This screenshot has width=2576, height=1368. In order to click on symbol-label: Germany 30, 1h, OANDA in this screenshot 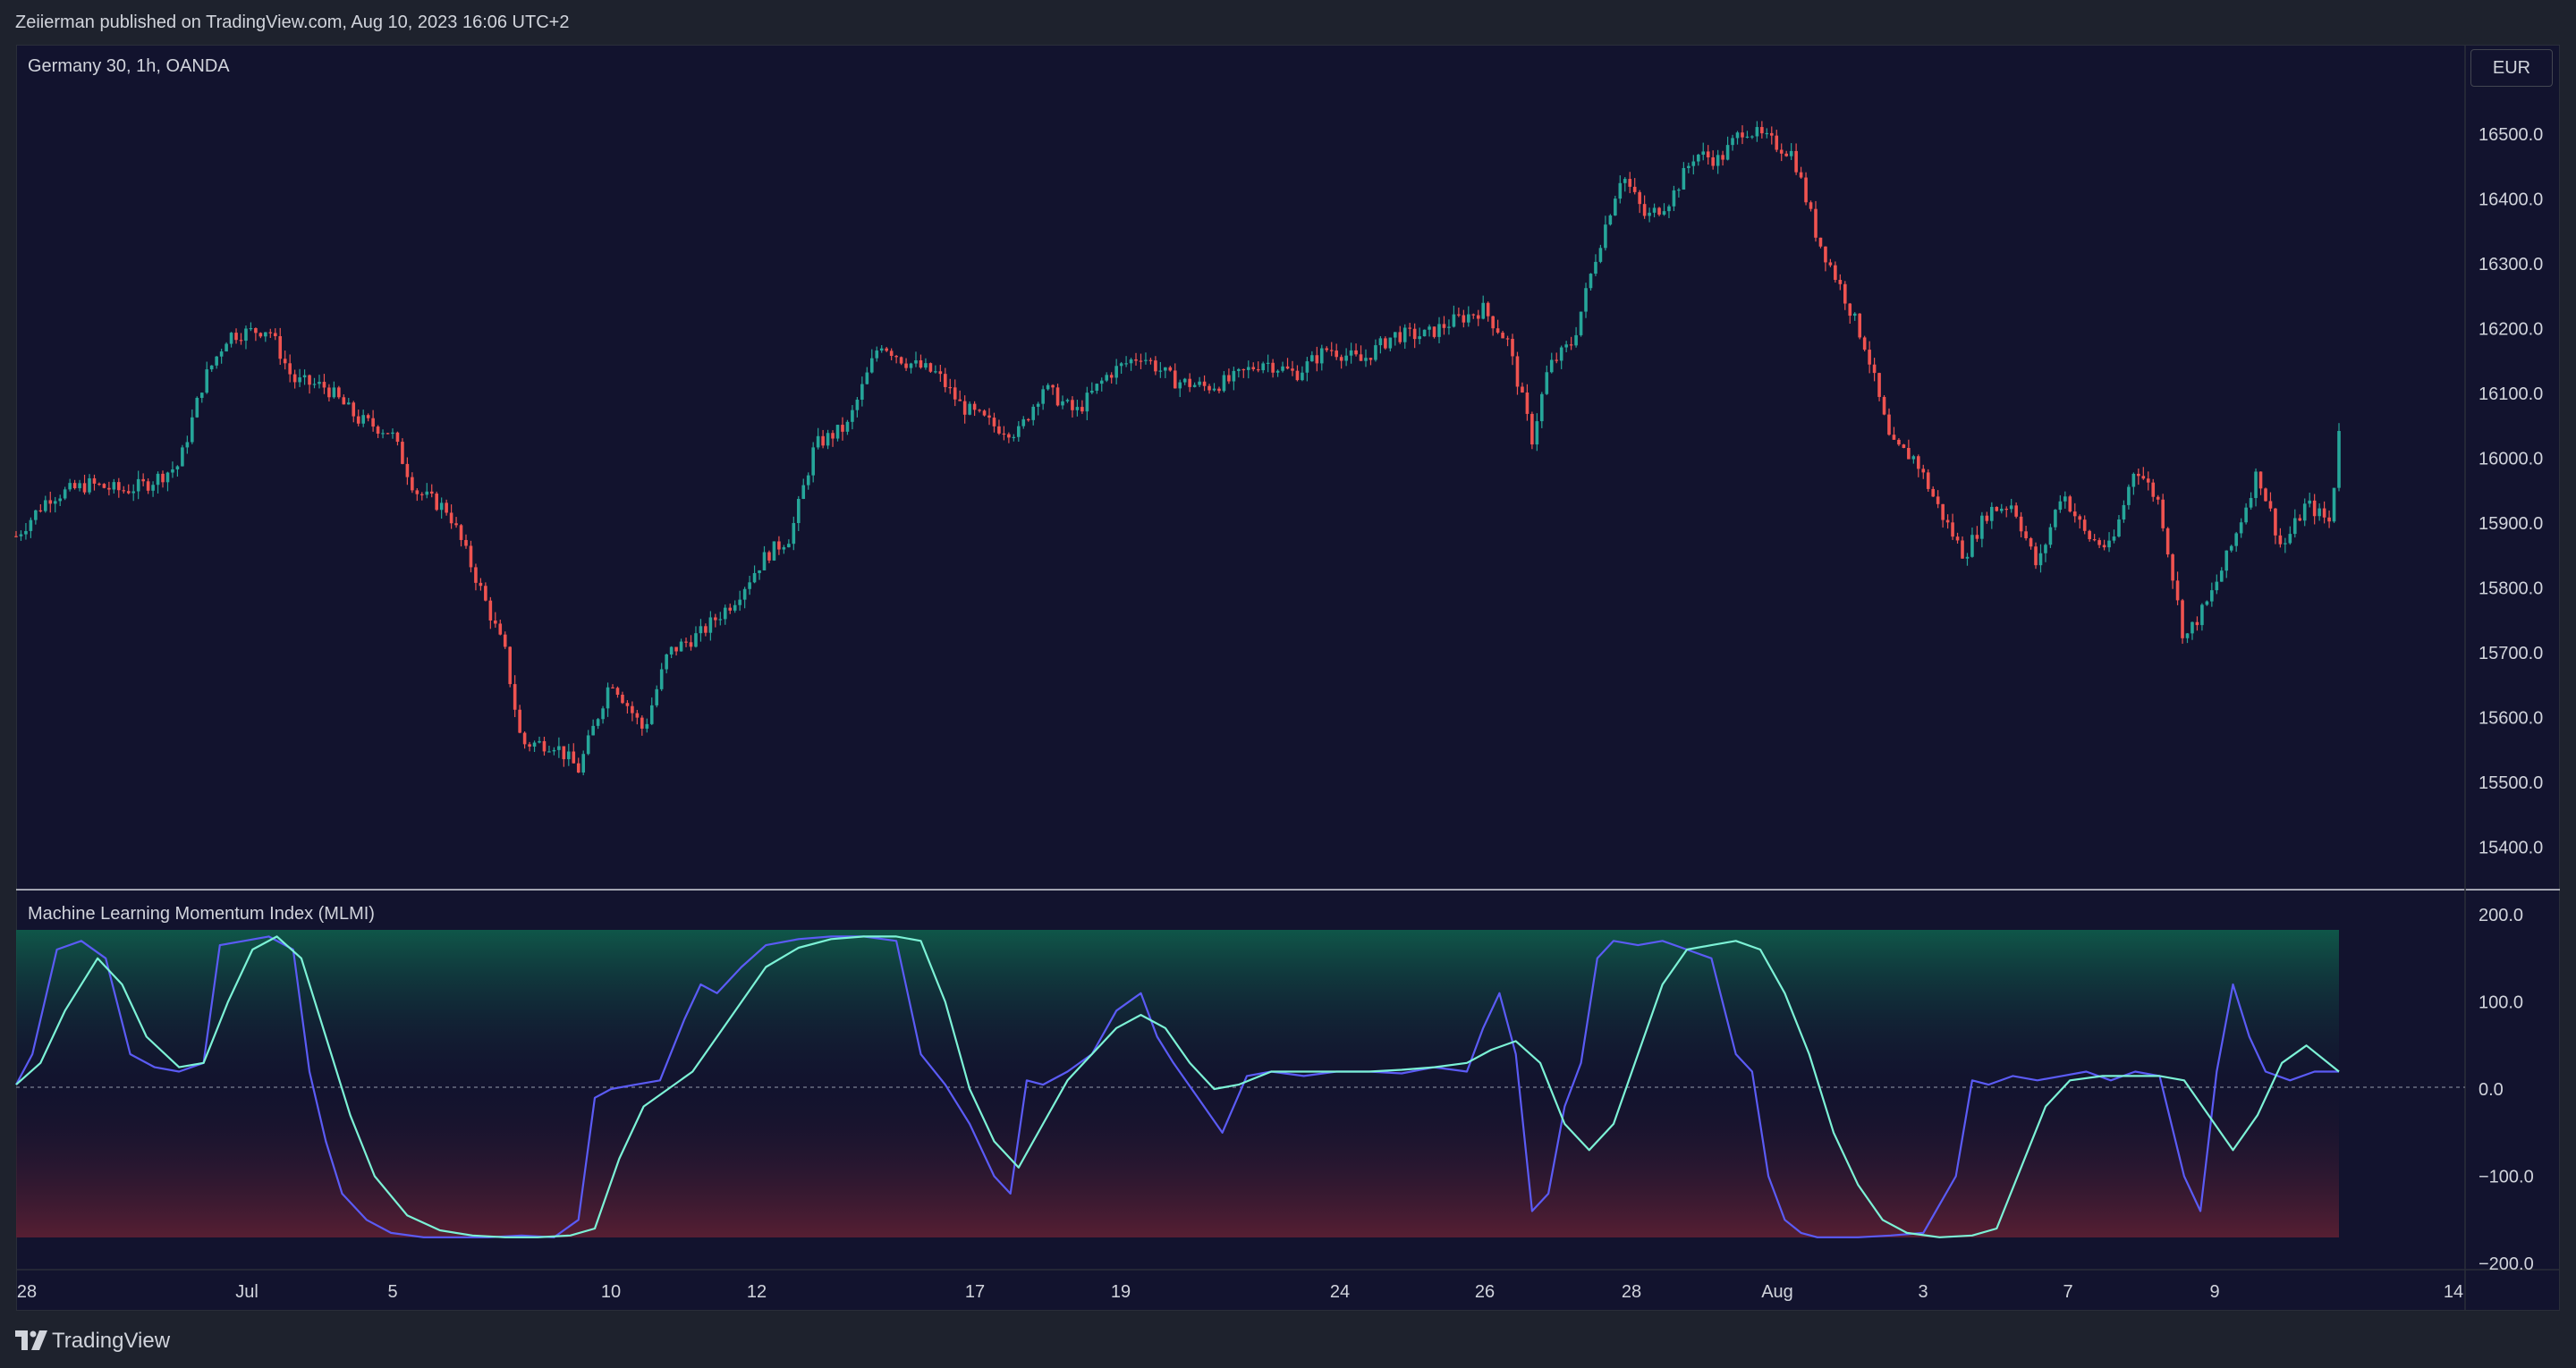, I will do `click(129, 66)`.